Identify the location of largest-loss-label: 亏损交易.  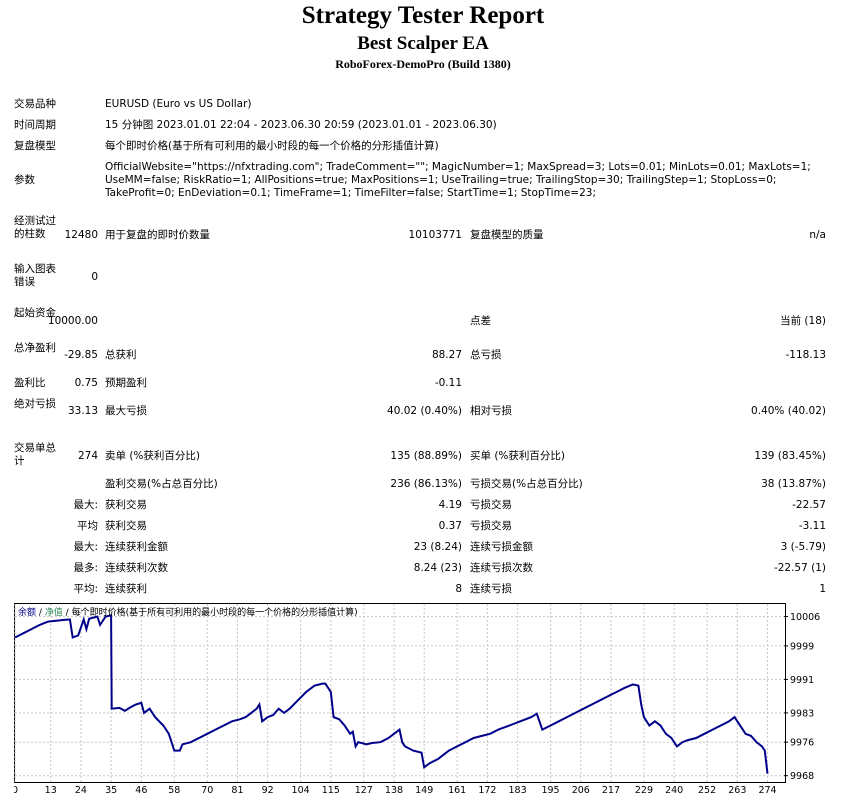
(491, 505).